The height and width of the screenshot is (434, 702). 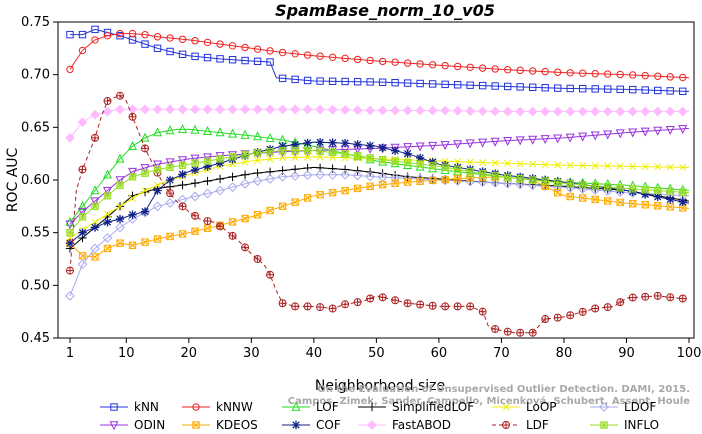 I want to click on y-tick-label: 0.65, so click(x=35, y=127).